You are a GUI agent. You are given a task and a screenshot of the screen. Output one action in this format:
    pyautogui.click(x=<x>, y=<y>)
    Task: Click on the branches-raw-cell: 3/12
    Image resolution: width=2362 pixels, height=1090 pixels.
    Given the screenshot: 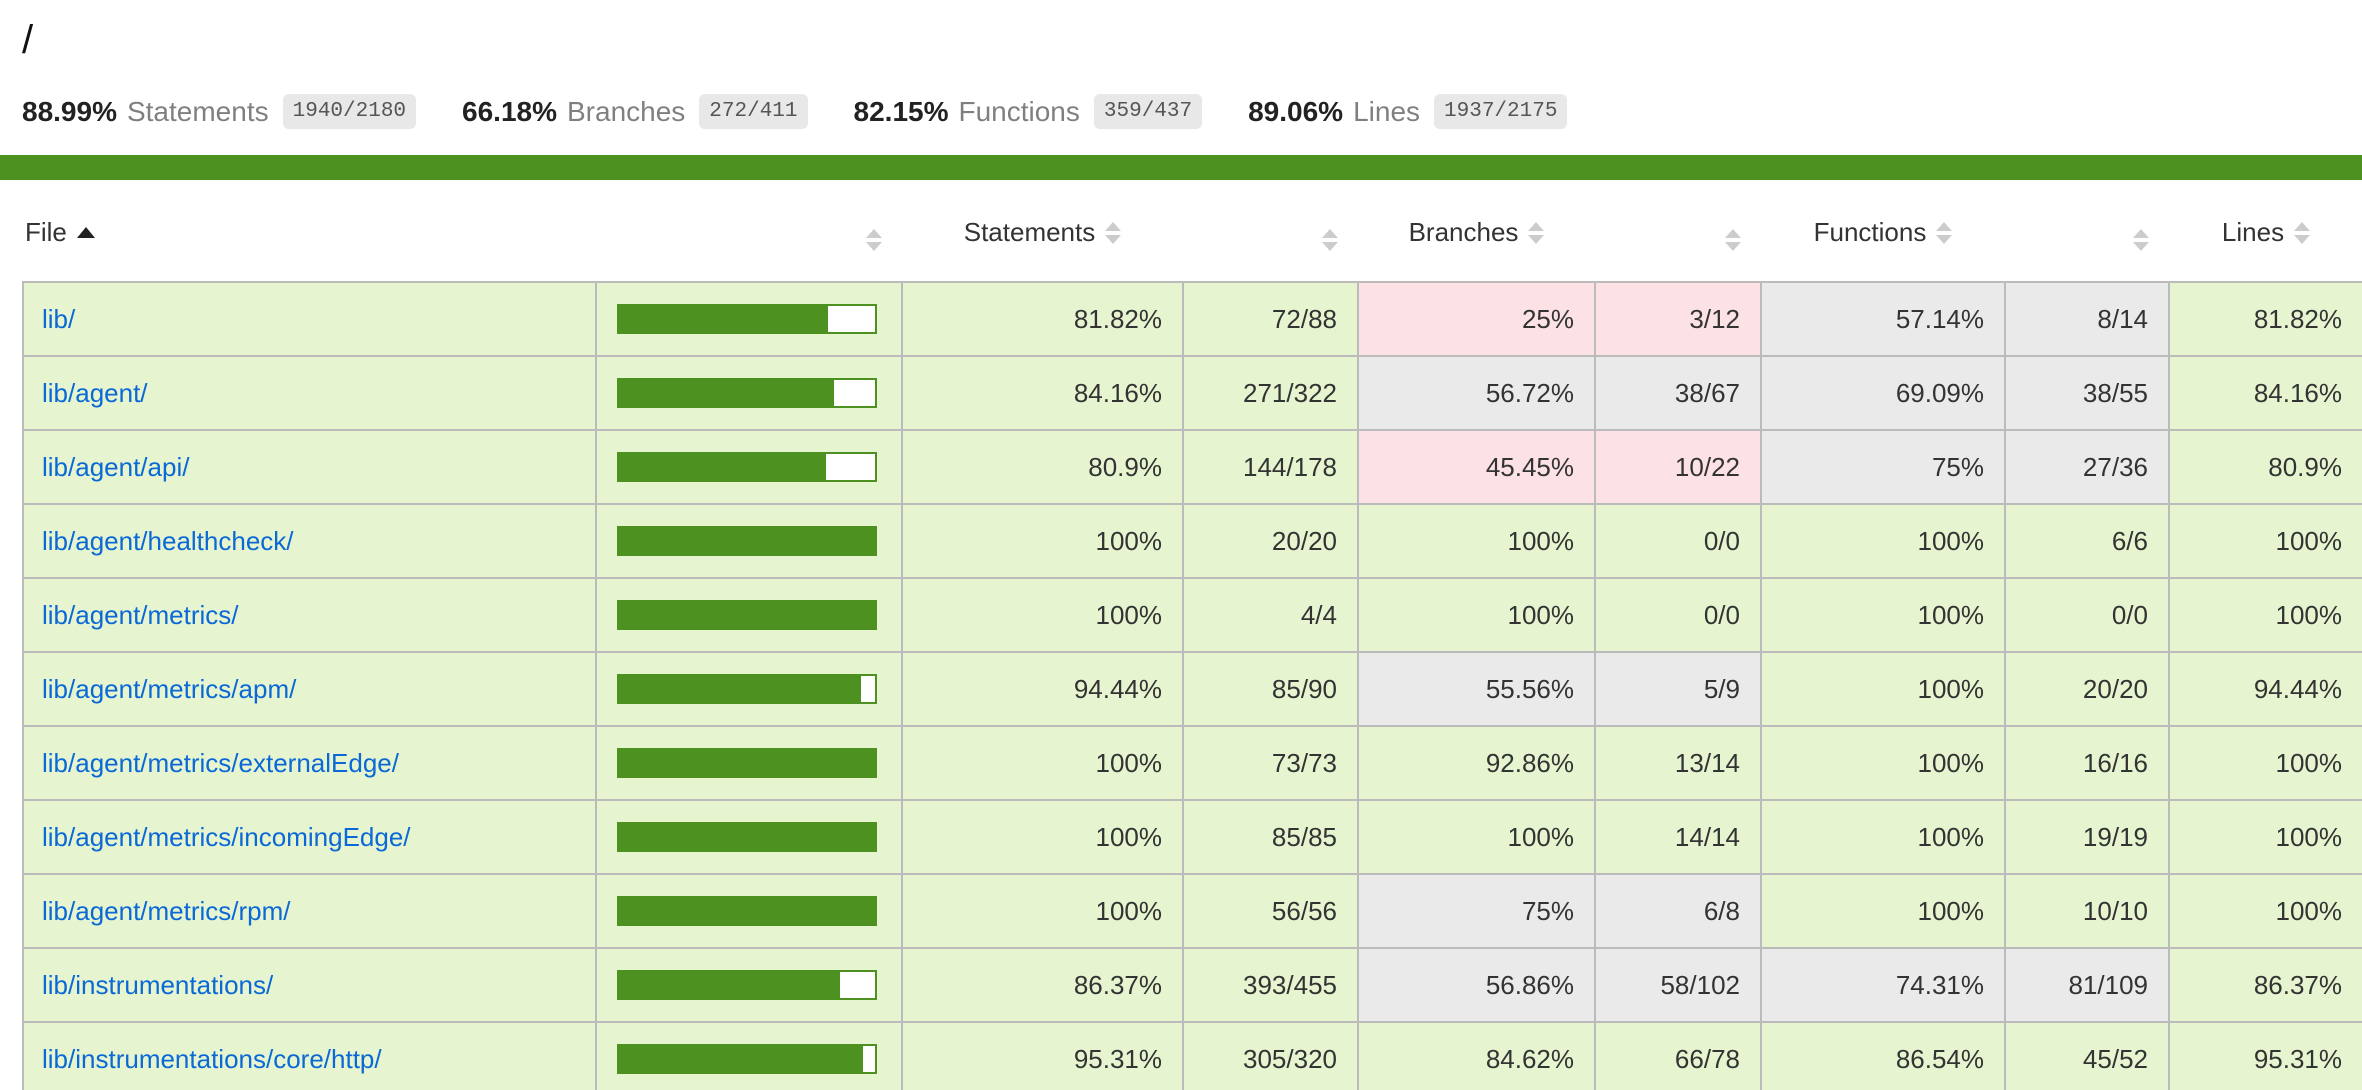 What is the action you would take?
    pyautogui.click(x=1678, y=319)
    